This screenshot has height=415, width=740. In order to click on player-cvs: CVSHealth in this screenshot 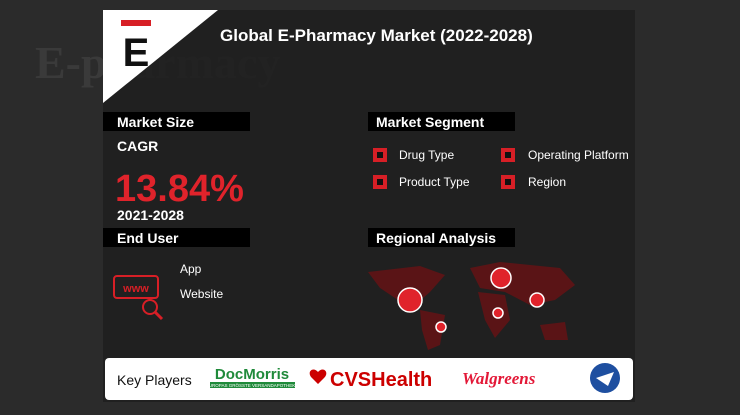, I will do `click(381, 380)`.